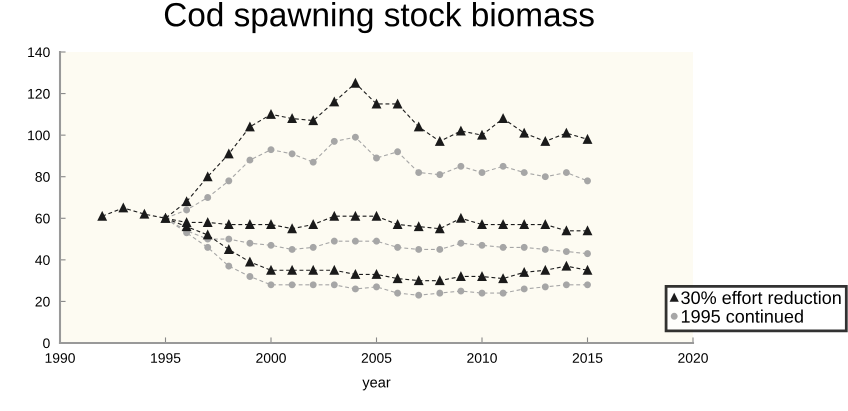  Describe the element at coordinates (377, 358) in the screenshot. I see `x-tick-label: 2005` at that location.